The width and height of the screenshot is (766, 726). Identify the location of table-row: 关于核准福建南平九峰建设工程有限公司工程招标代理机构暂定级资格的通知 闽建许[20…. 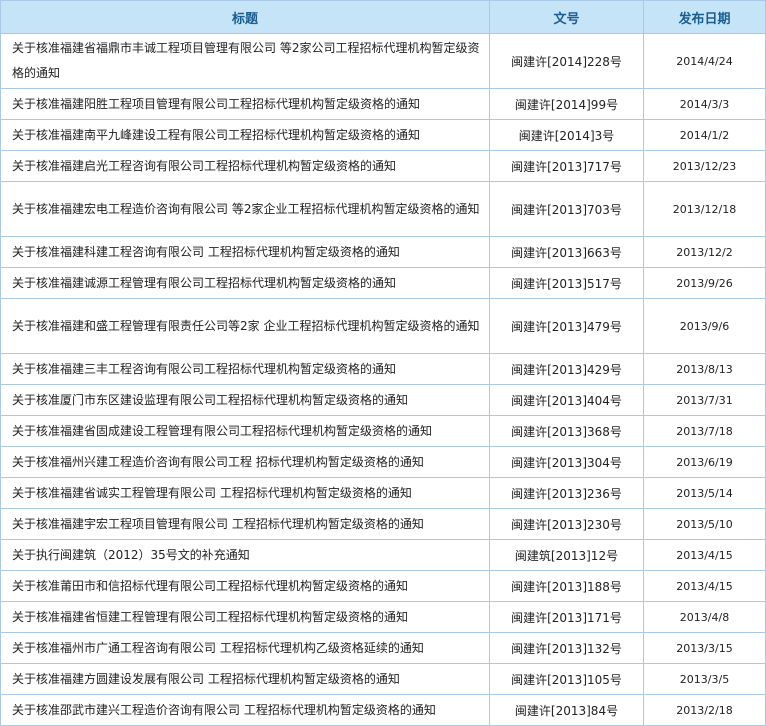
(383, 135).